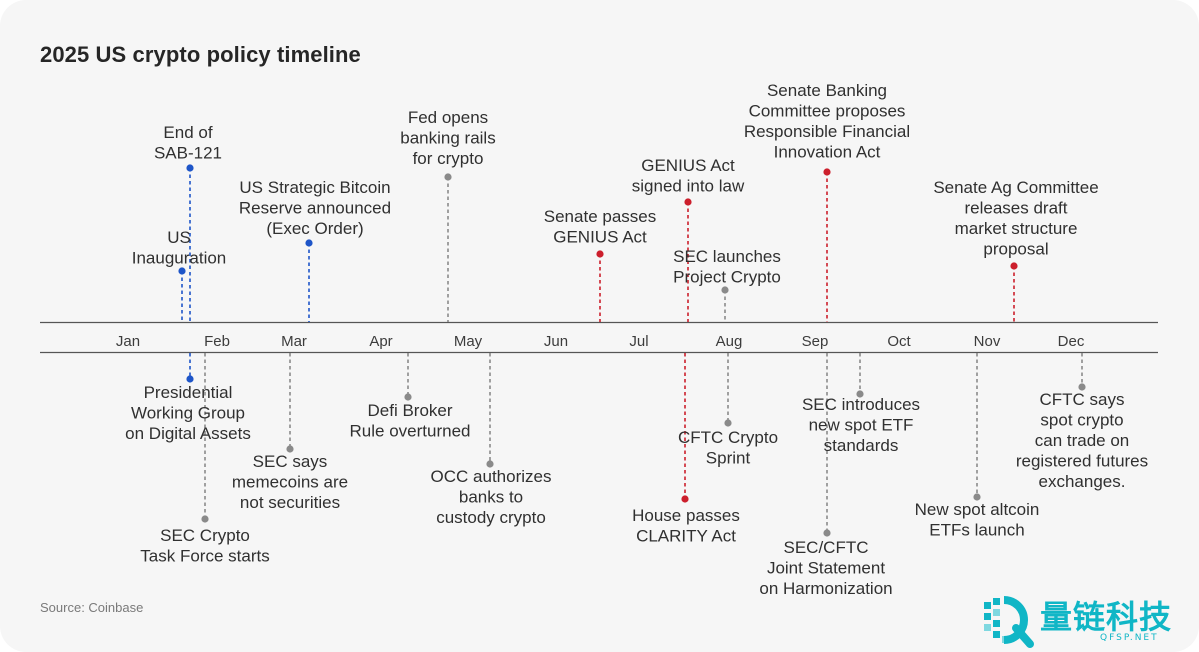  I want to click on event-label-senate-banking-committee-proposes-responsible-financial-innovation-act-line-1: Senate Banking, so click(827, 90).